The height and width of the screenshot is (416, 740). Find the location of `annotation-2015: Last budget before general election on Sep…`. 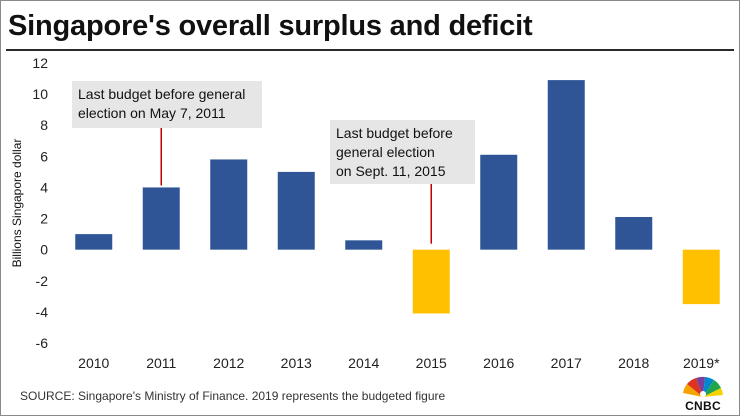

annotation-2015: Last budget before general election on Sep… is located at coordinates (402, 182).